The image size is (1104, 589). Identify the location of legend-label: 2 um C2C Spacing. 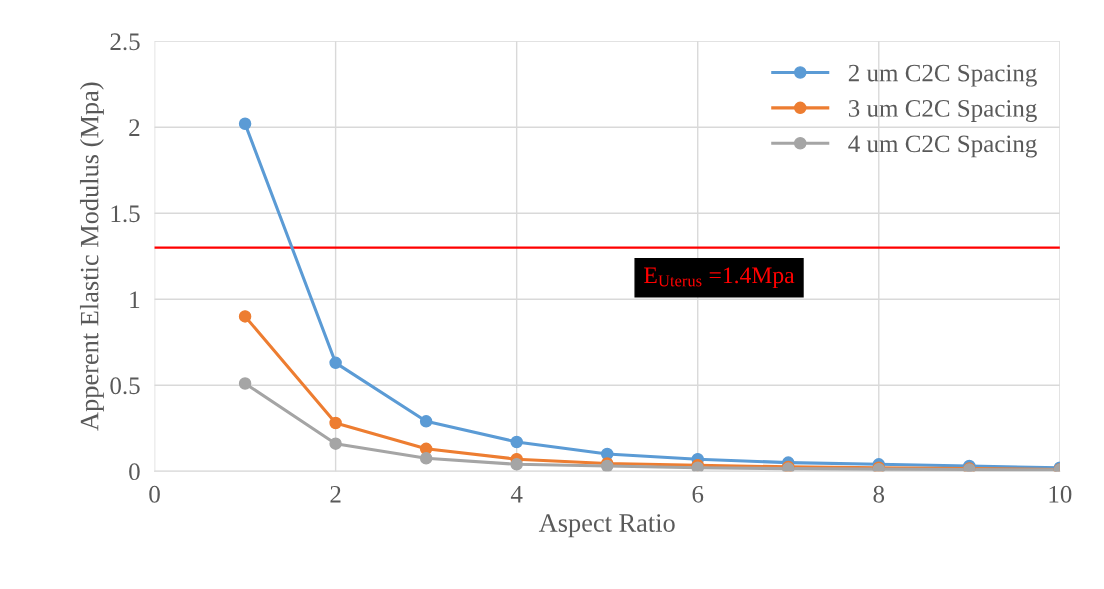
(942, 75).